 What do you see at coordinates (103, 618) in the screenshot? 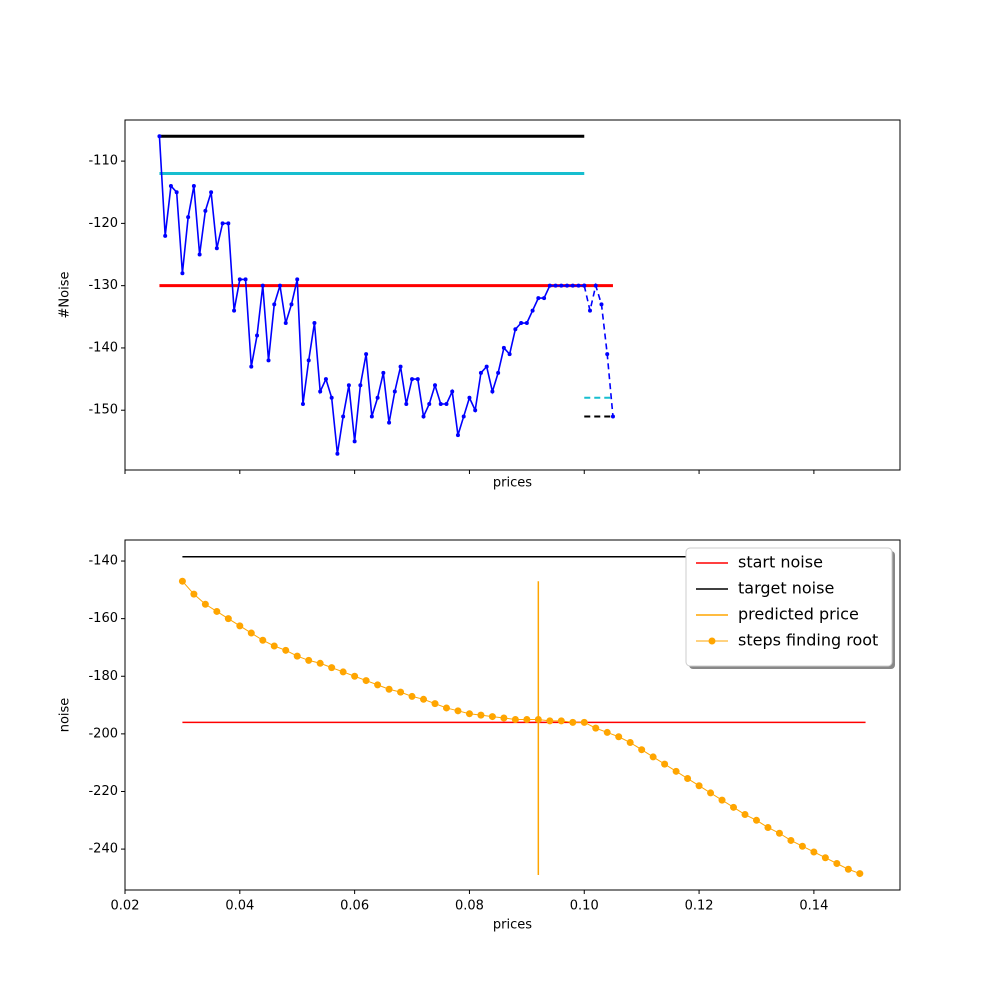
I see `y-tick-label: -160` at bounding box center [103, 618].